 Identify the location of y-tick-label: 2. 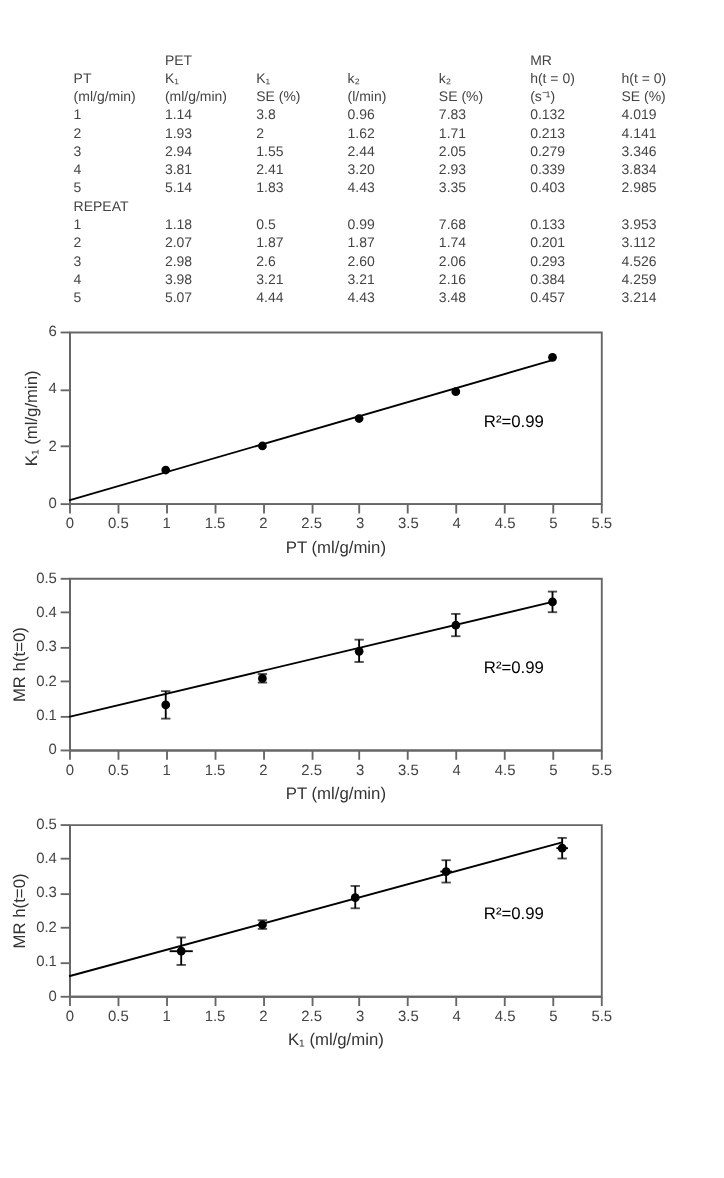
(52, 445).